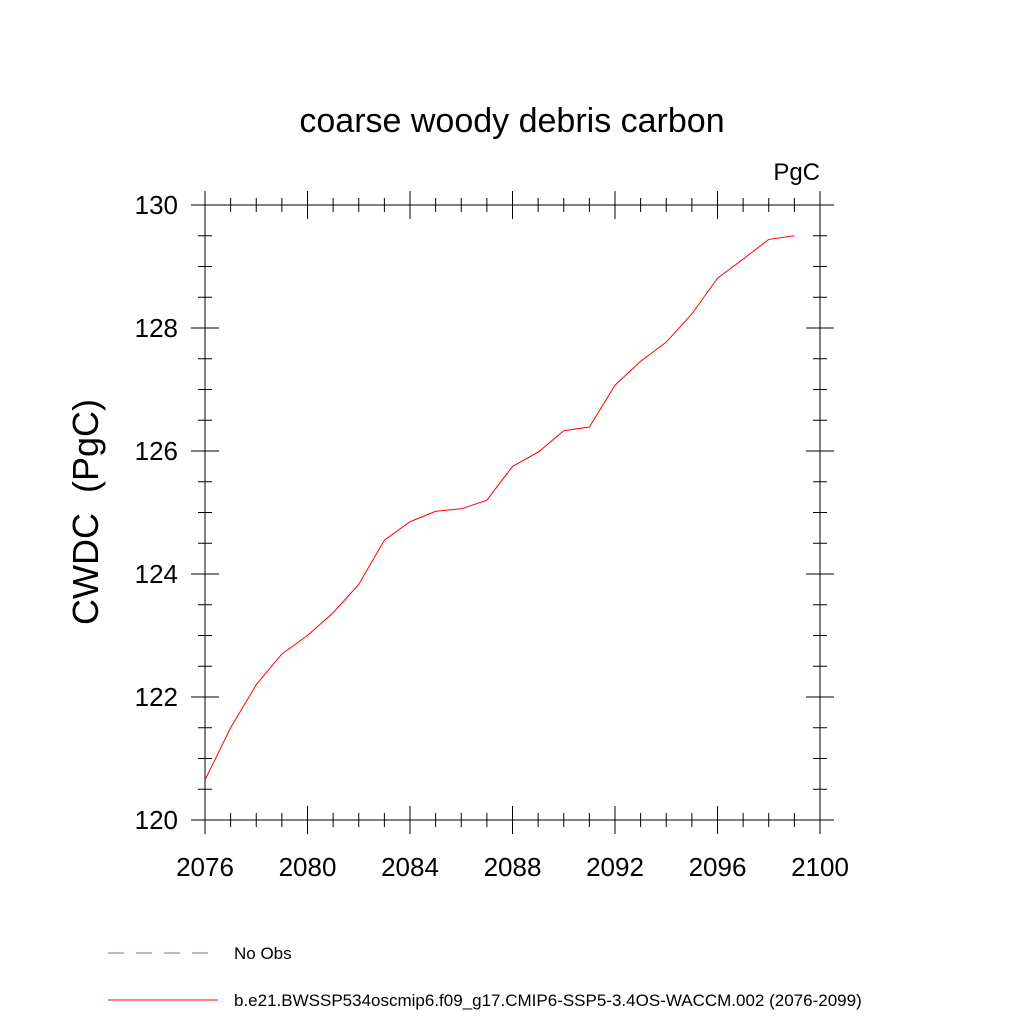 Image resolution: width=1024 pixels, height=1024 pixels. What do you see at coordinates (410, 867) in the screenshot?
I see `x-tick-label: 2084` at bounding box center [410, 867].